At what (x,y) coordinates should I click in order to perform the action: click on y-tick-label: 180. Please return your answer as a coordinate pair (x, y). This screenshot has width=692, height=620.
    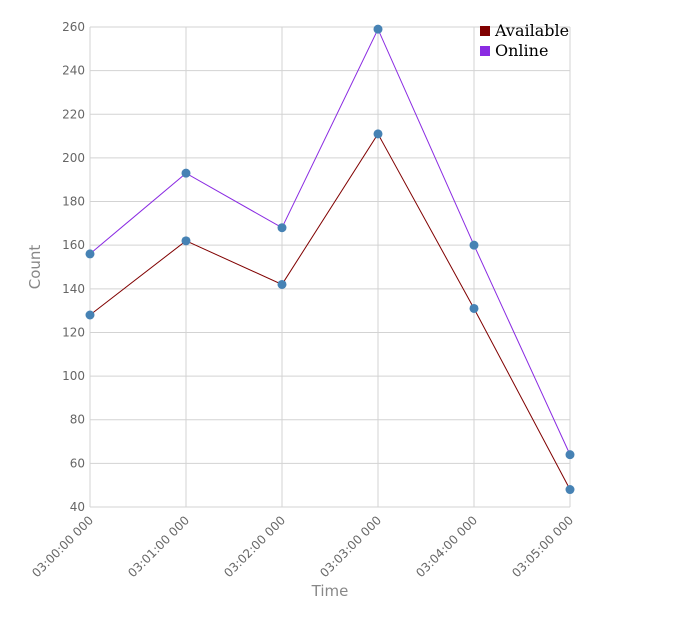
    Looking at the image, I should click on (73, 202).